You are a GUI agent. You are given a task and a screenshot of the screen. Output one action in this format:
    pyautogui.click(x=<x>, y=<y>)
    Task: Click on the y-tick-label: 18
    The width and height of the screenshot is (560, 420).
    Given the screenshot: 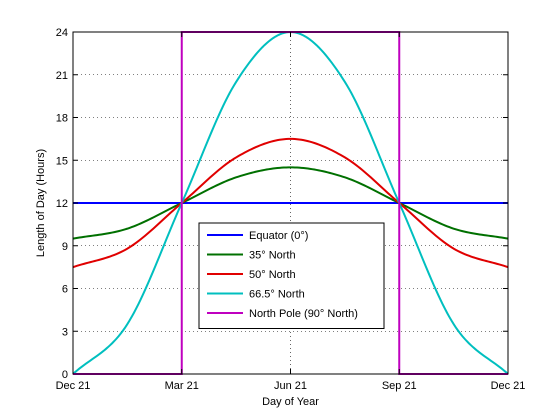 What is the action you would take?
    pyautogui.click(x=62, y=119)
    